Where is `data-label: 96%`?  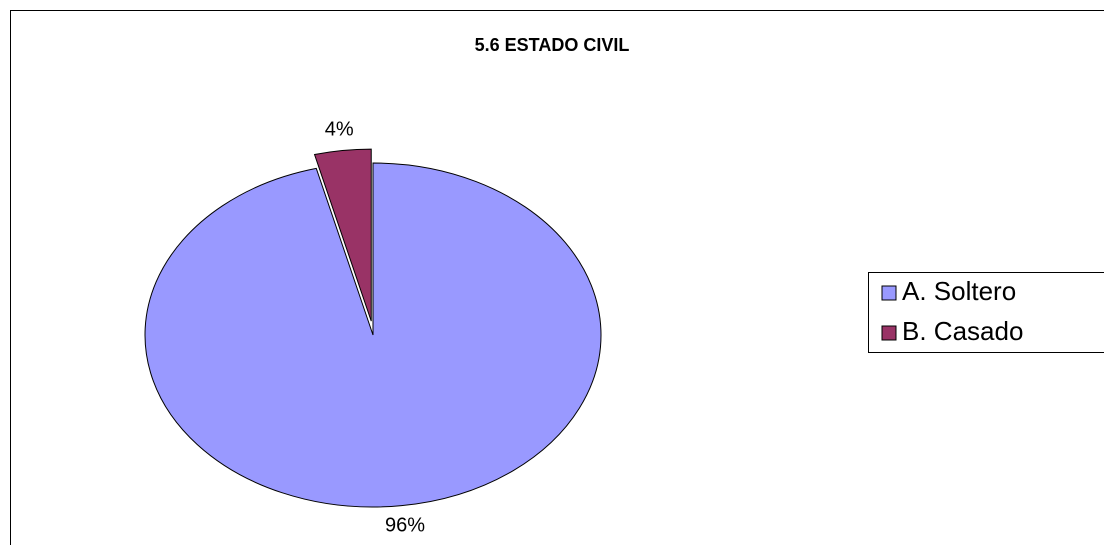
data-label: 96% is located at coordinates (405, 525).